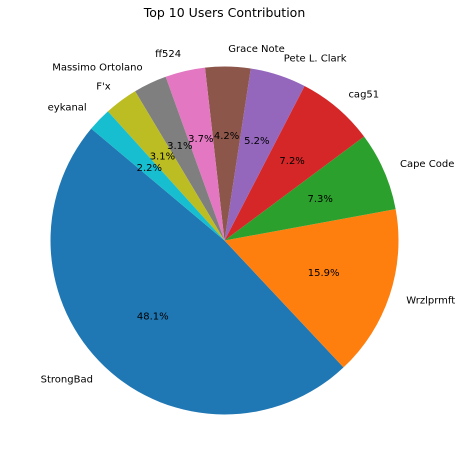 The image size is (462, 465). What do you see at coordinates (103, 87) in the screenshot?
I see `slice-label-f-x: F'x` at bounding box center [103, 87].